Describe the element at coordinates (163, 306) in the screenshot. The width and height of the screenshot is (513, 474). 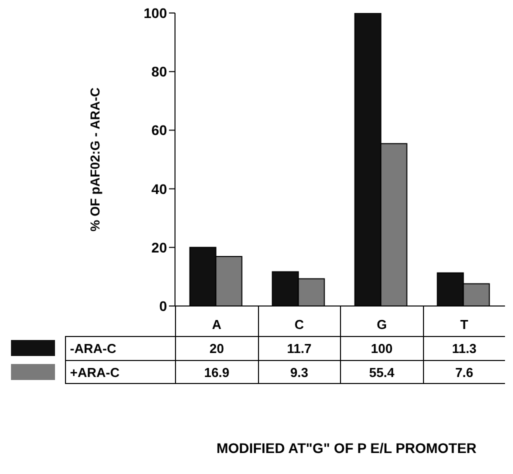
I see `y-tick-label: 0` at that location.